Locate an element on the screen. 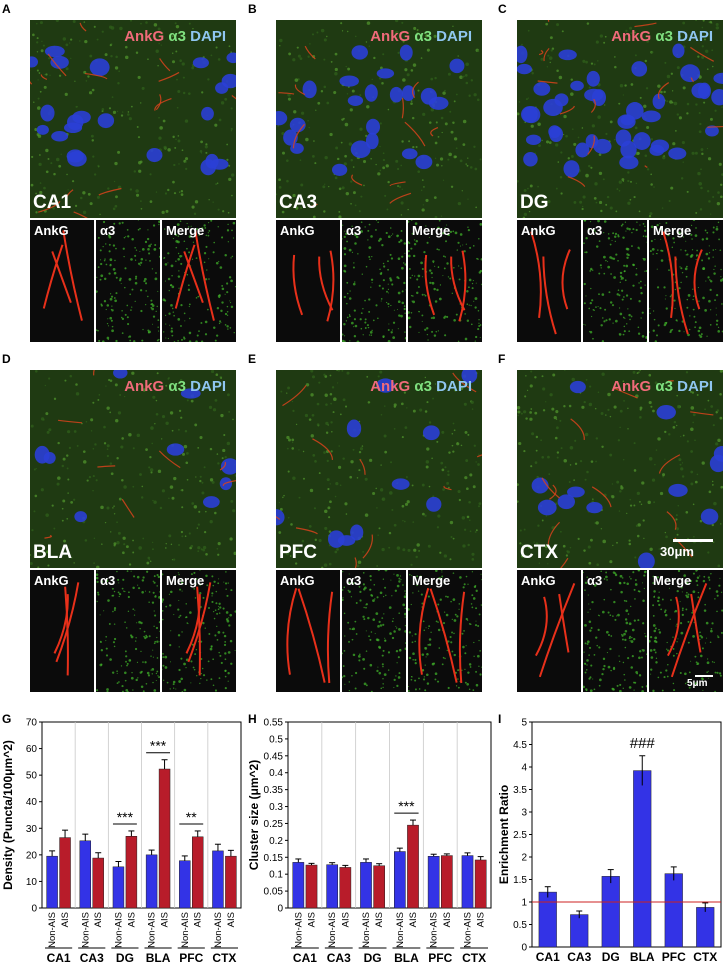 This screenshot has height=977, width=726. y-tick-label: 50 is located at coordinates (32, 776).